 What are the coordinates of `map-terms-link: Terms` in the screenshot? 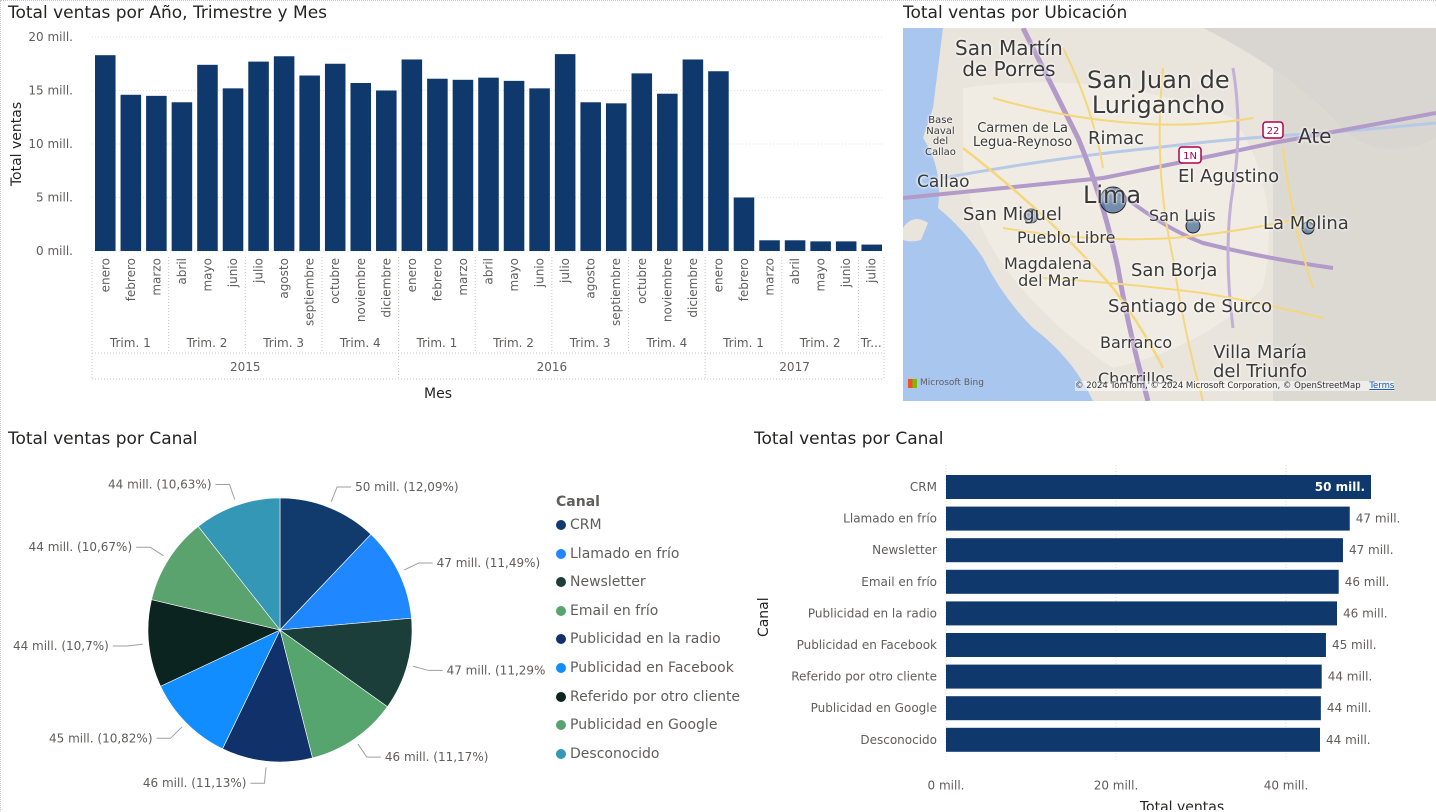 It's located at (1382, 386).